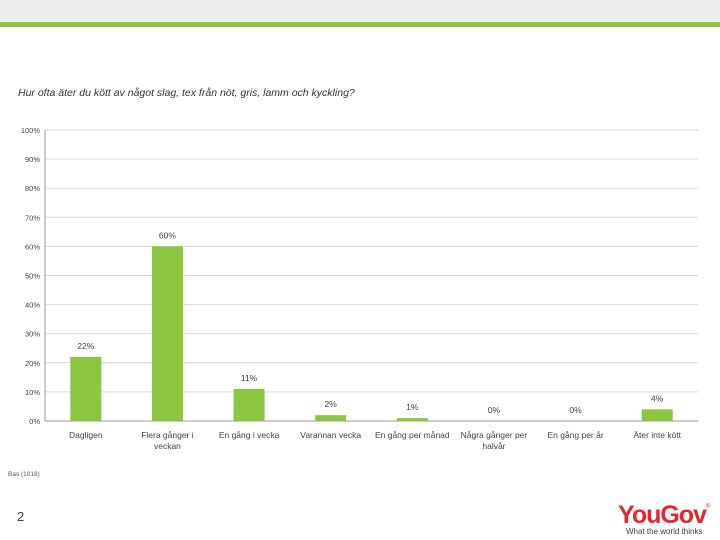 This screenshot has height=540, width=720. I want to click on y-tick-label: 60%, so click(32, 246).